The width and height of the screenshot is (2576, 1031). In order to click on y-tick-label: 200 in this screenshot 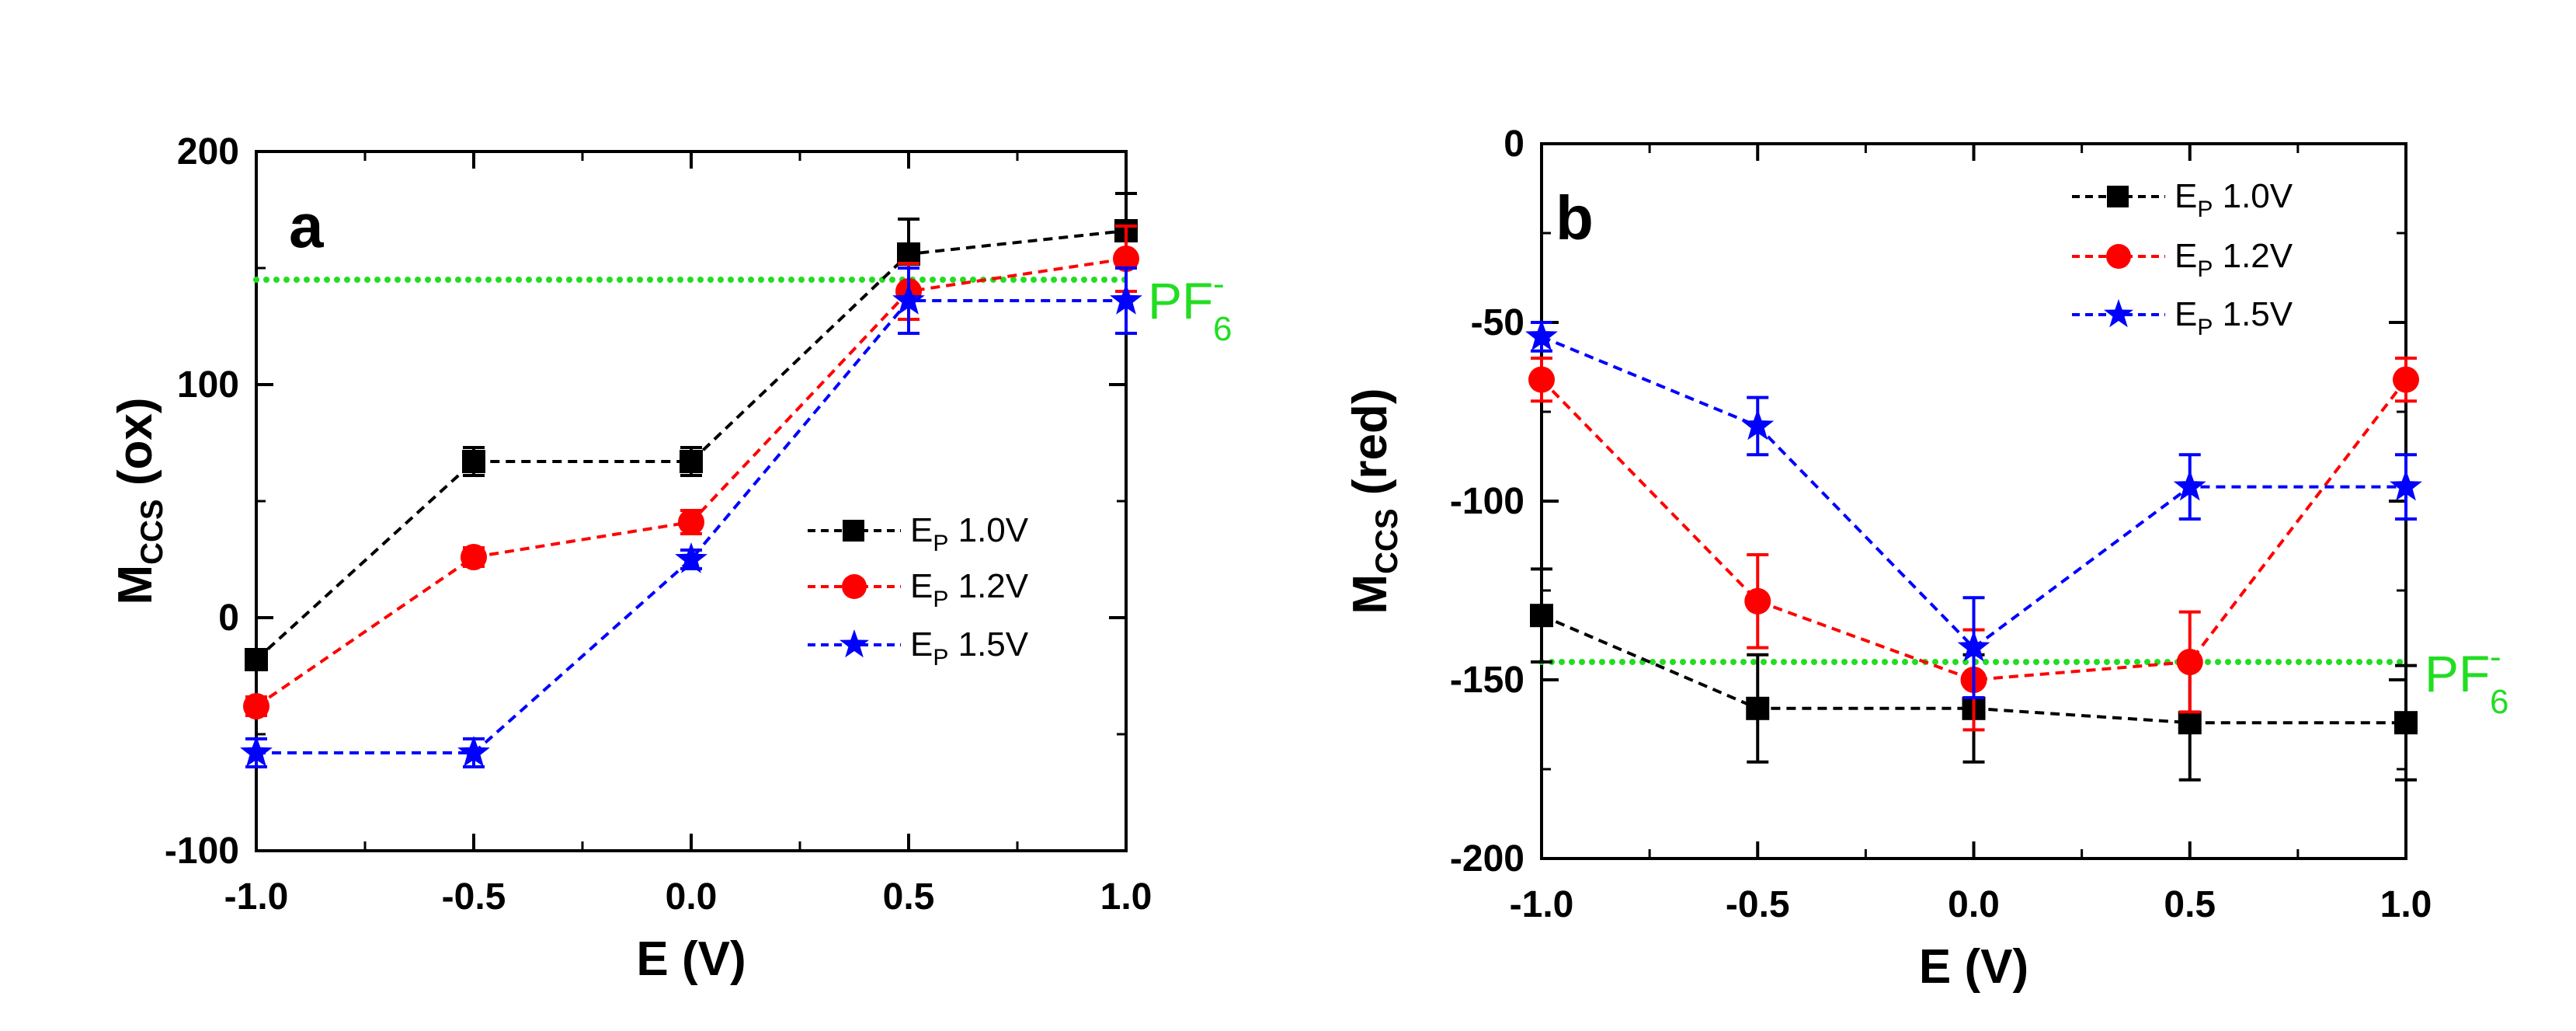, I will do `click(208, 151)`.